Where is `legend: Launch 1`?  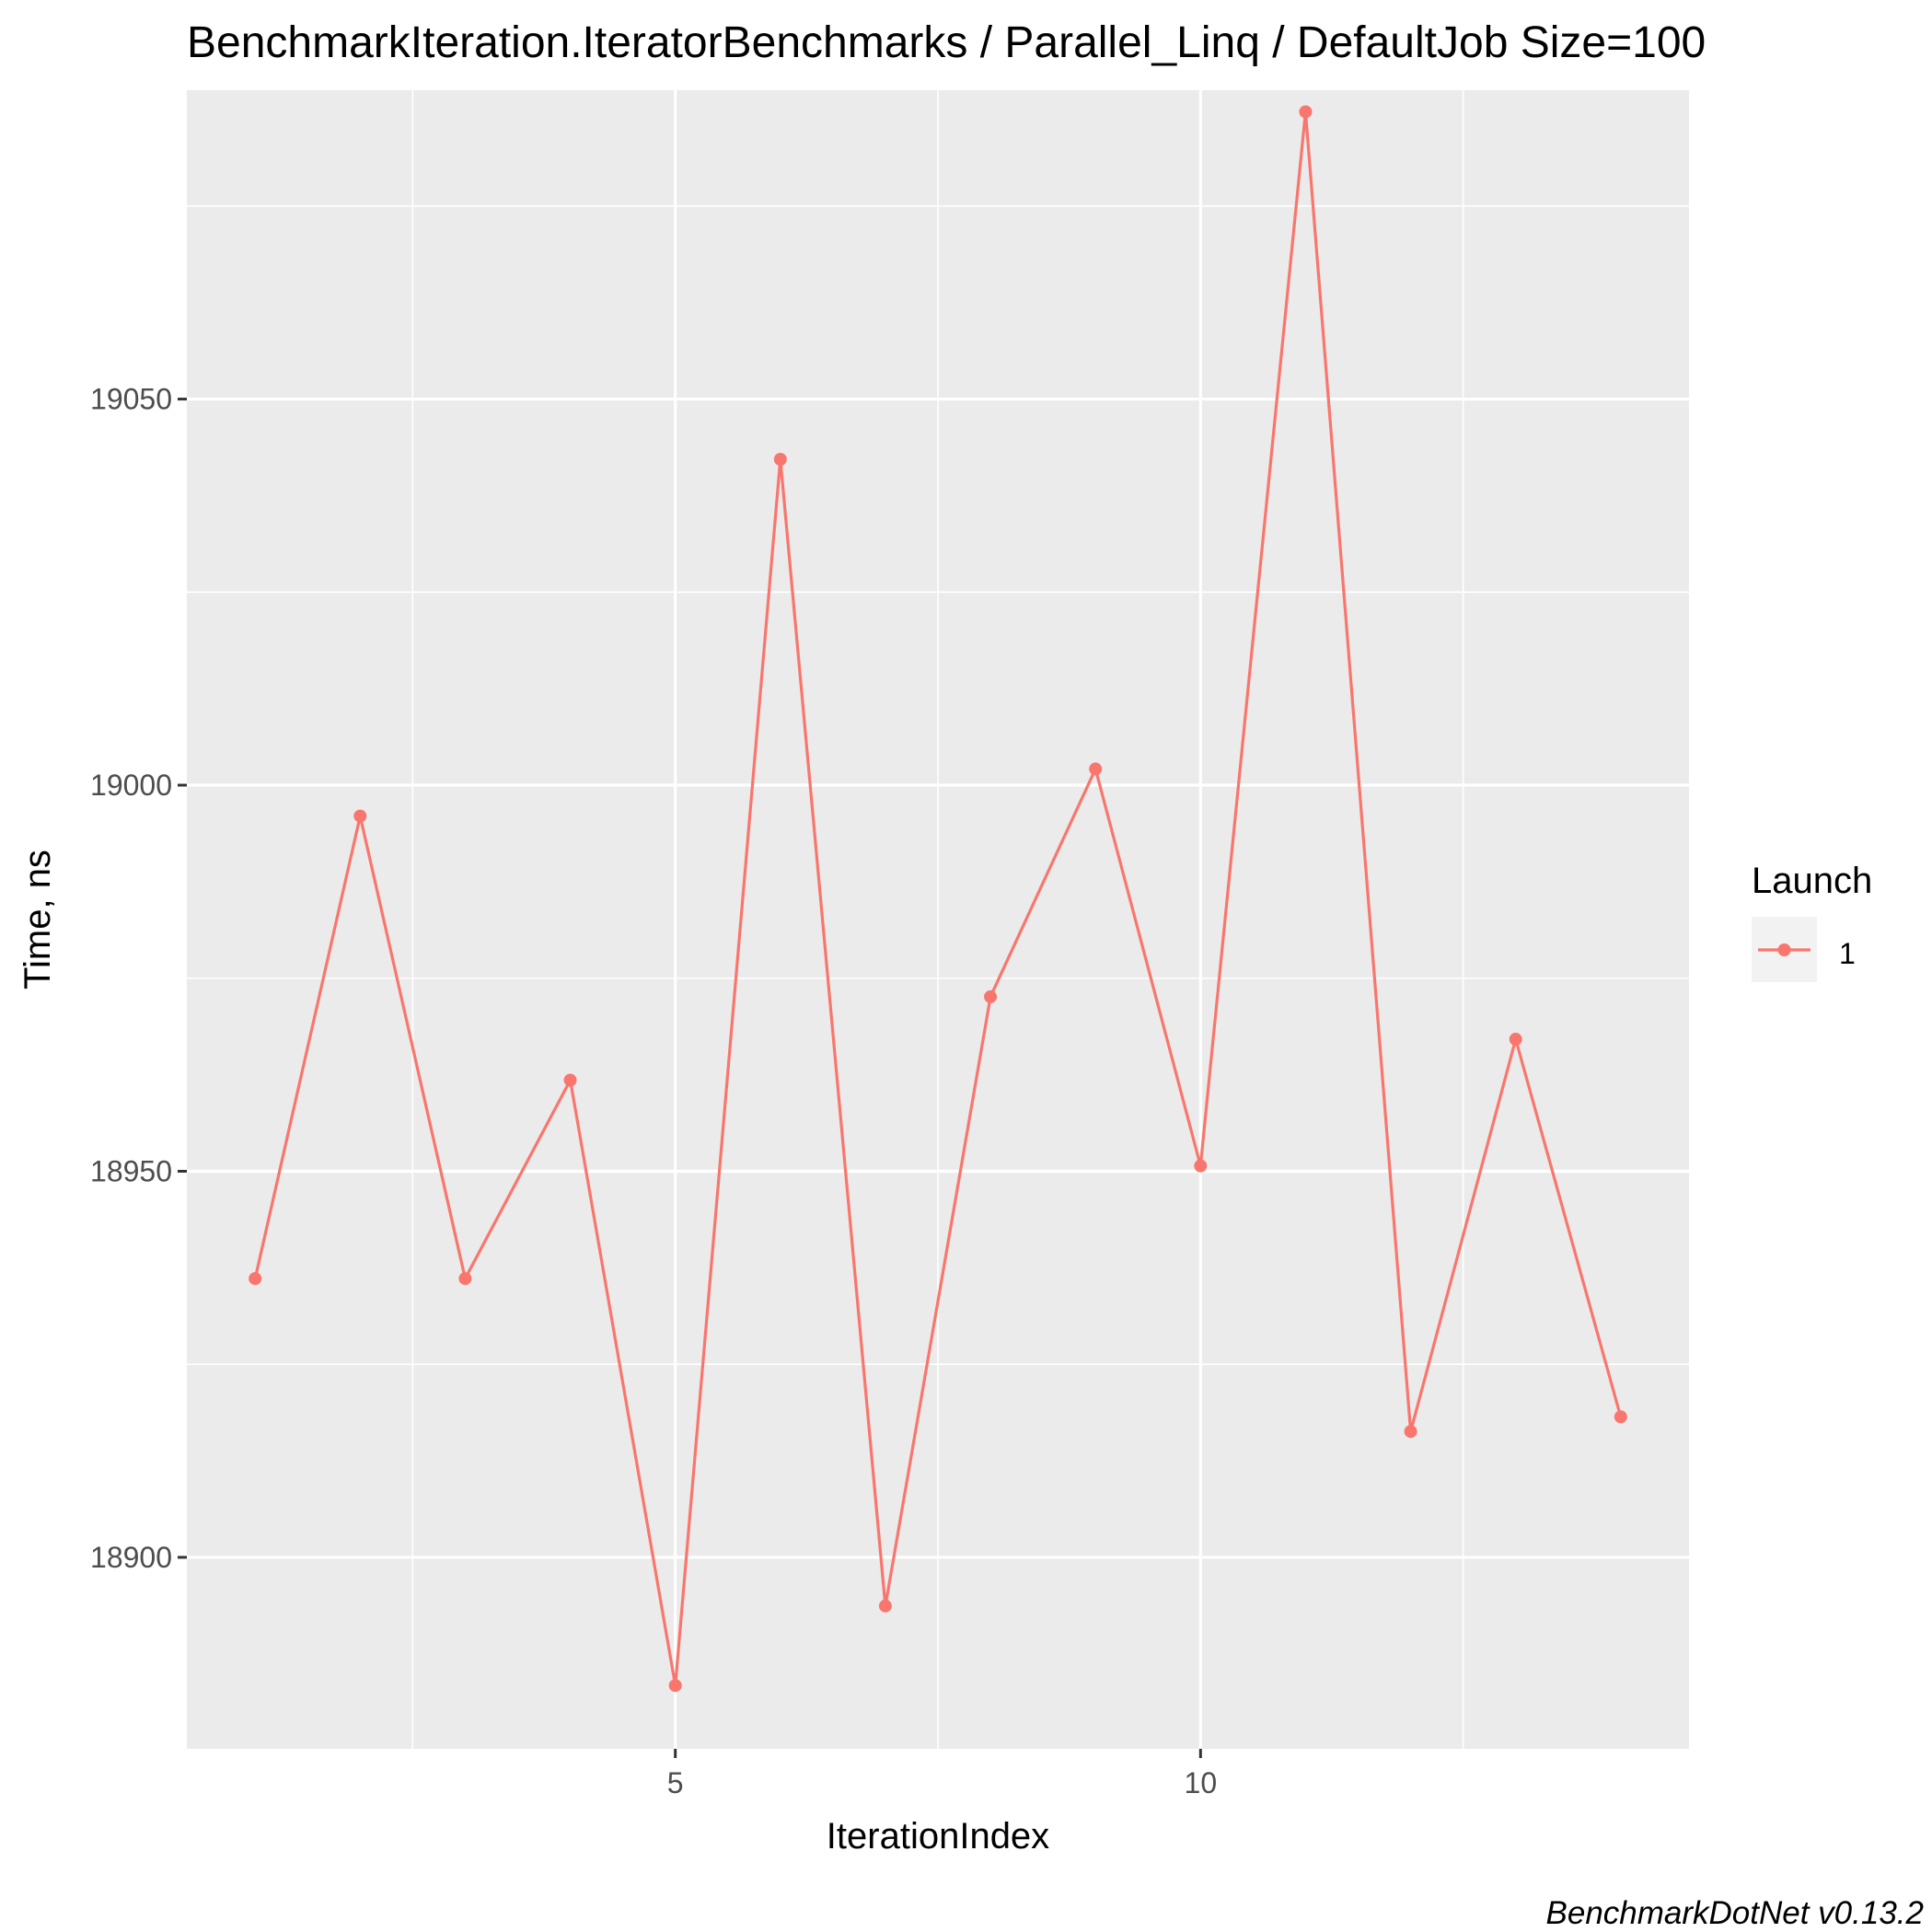 legend: Launch 1 is located at coordinates (1812, 922).